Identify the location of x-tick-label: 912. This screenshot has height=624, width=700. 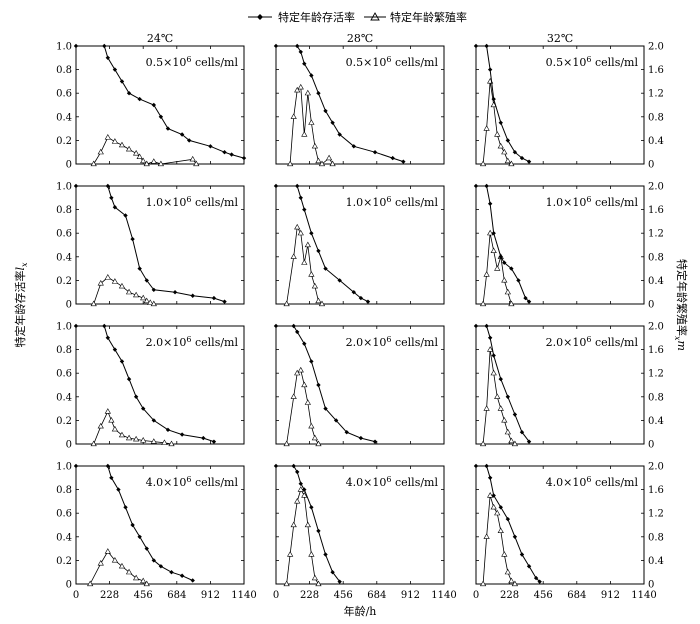
(210, 595).